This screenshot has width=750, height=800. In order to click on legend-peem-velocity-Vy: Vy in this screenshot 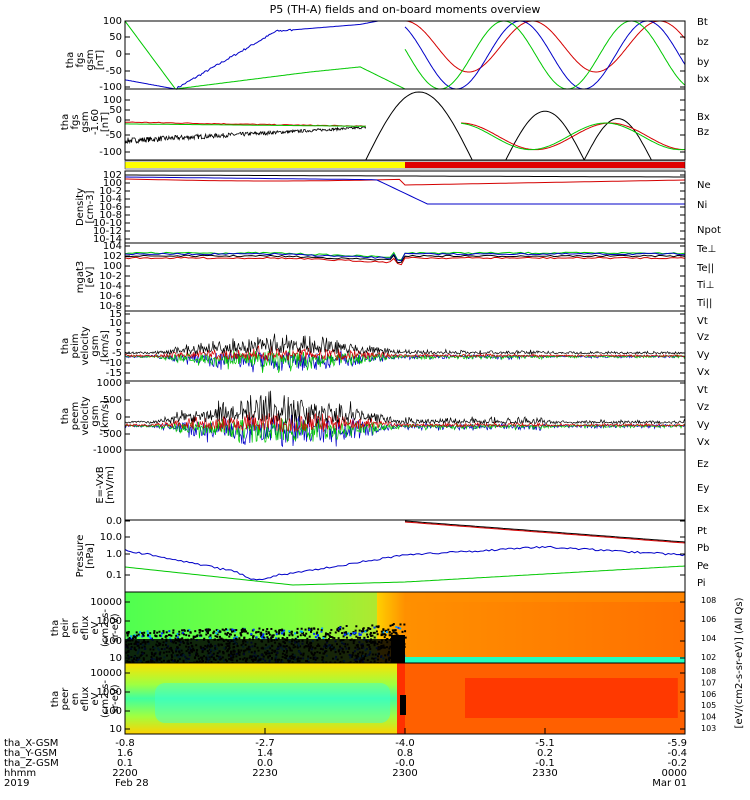, I will do `click(703, 425)`.